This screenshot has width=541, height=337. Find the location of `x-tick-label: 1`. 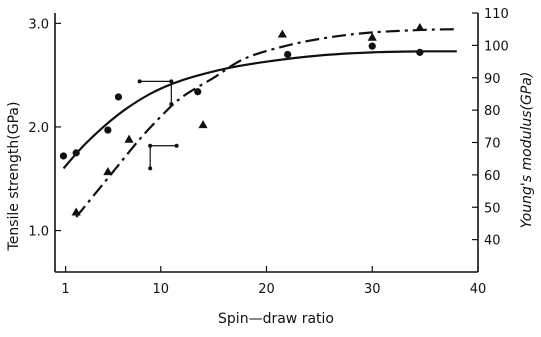

x-tick-label: 1 is located at coordinates (65, 289).